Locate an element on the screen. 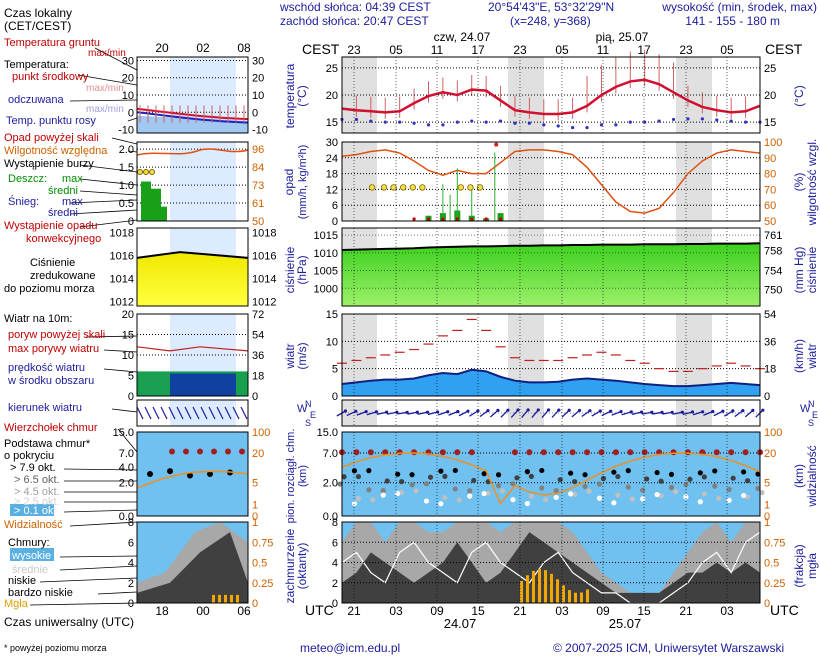  legend-gust-line is located at coordinates (192, 349).